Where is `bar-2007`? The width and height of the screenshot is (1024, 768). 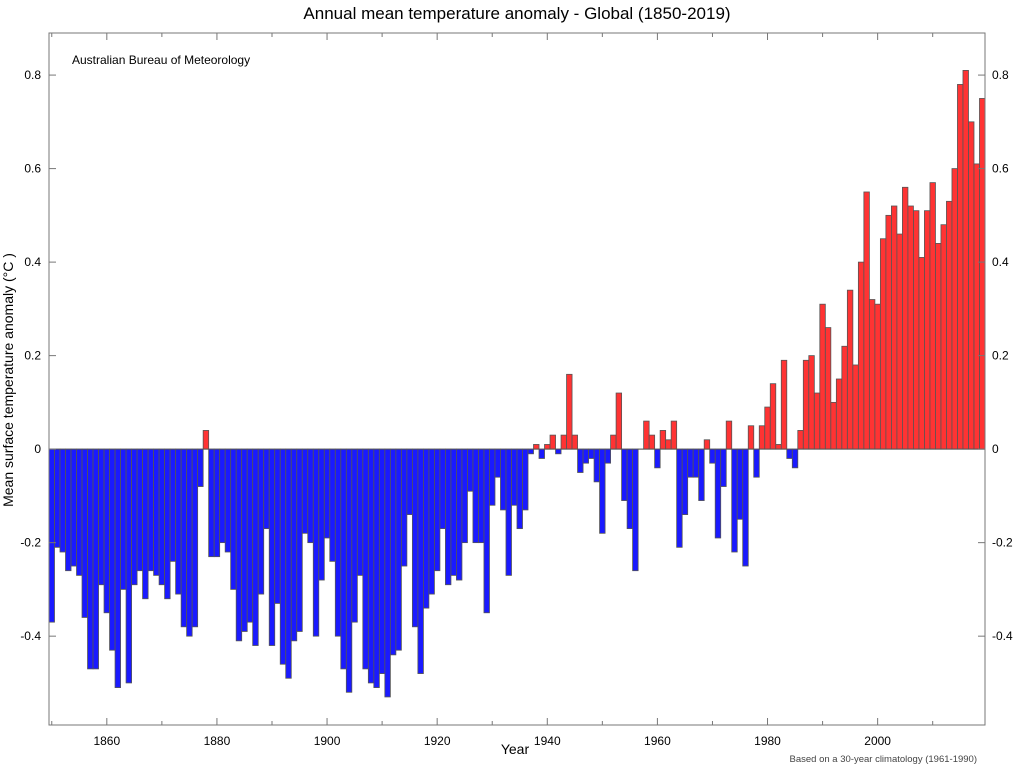 bar-2007 is located at coordinates (916, 330).